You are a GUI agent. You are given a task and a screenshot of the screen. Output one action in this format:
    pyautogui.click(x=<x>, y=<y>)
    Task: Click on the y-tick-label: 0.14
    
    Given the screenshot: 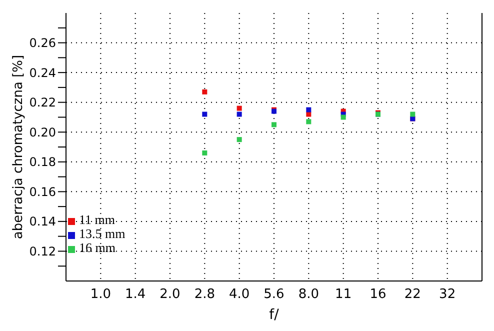 What is the action you would take?
    pyautogui.click(x=42, y=221)
    